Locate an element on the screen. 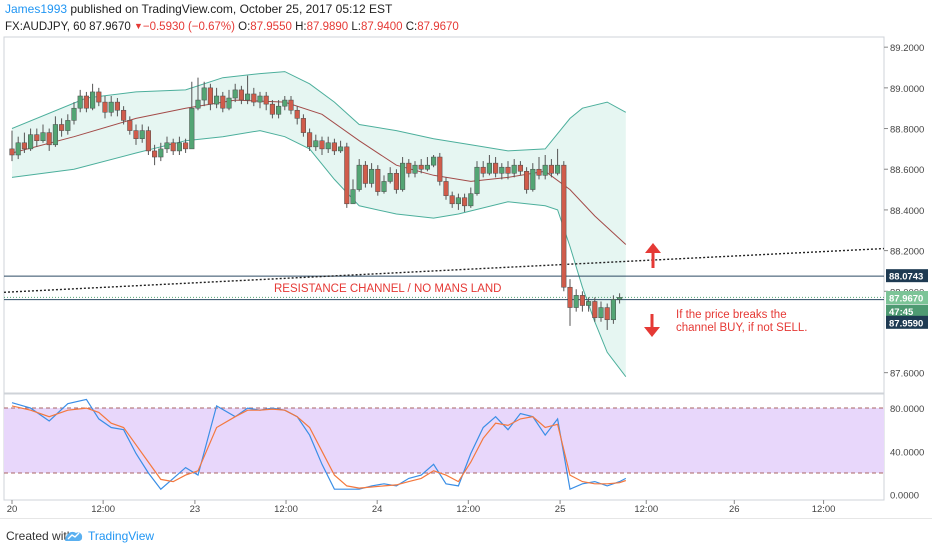 This screenshot has width=932, height=551. high-label: H: is located at coordinates (301, 27).